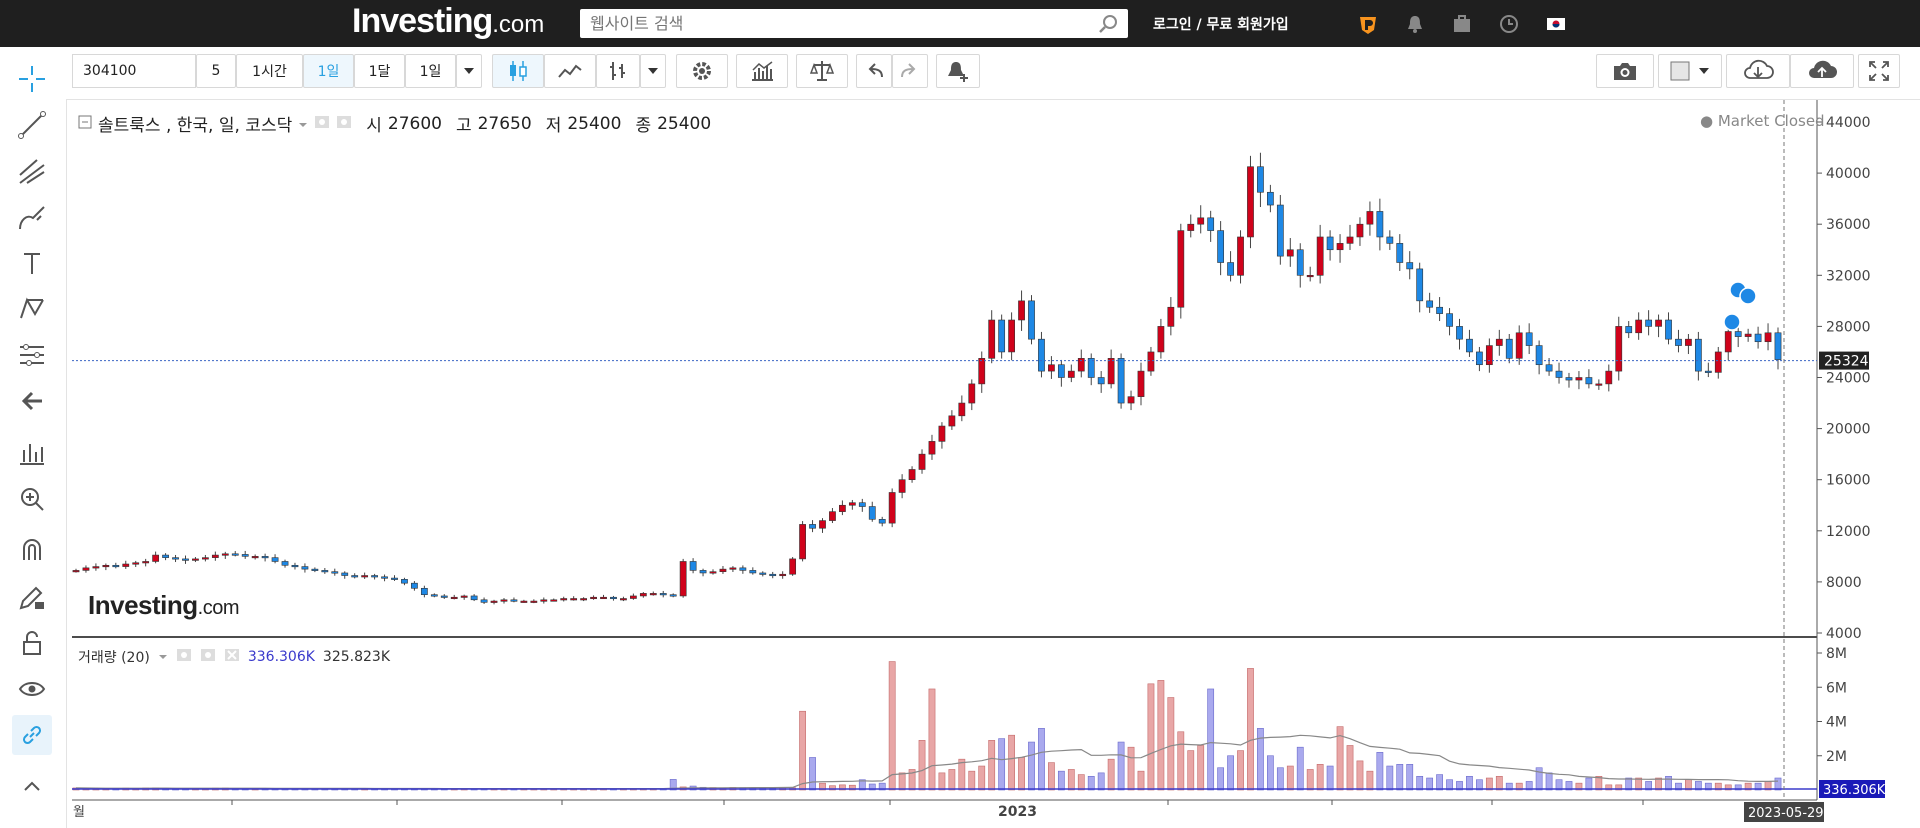  I want to click on portfolio-icon, so click(1462, 24).